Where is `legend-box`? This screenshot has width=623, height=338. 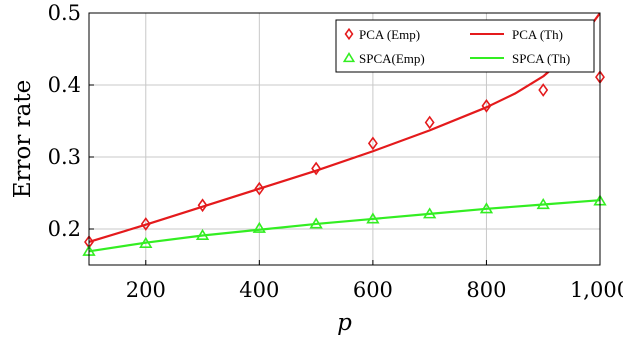 legend-box is located at coordinates (465, 46).